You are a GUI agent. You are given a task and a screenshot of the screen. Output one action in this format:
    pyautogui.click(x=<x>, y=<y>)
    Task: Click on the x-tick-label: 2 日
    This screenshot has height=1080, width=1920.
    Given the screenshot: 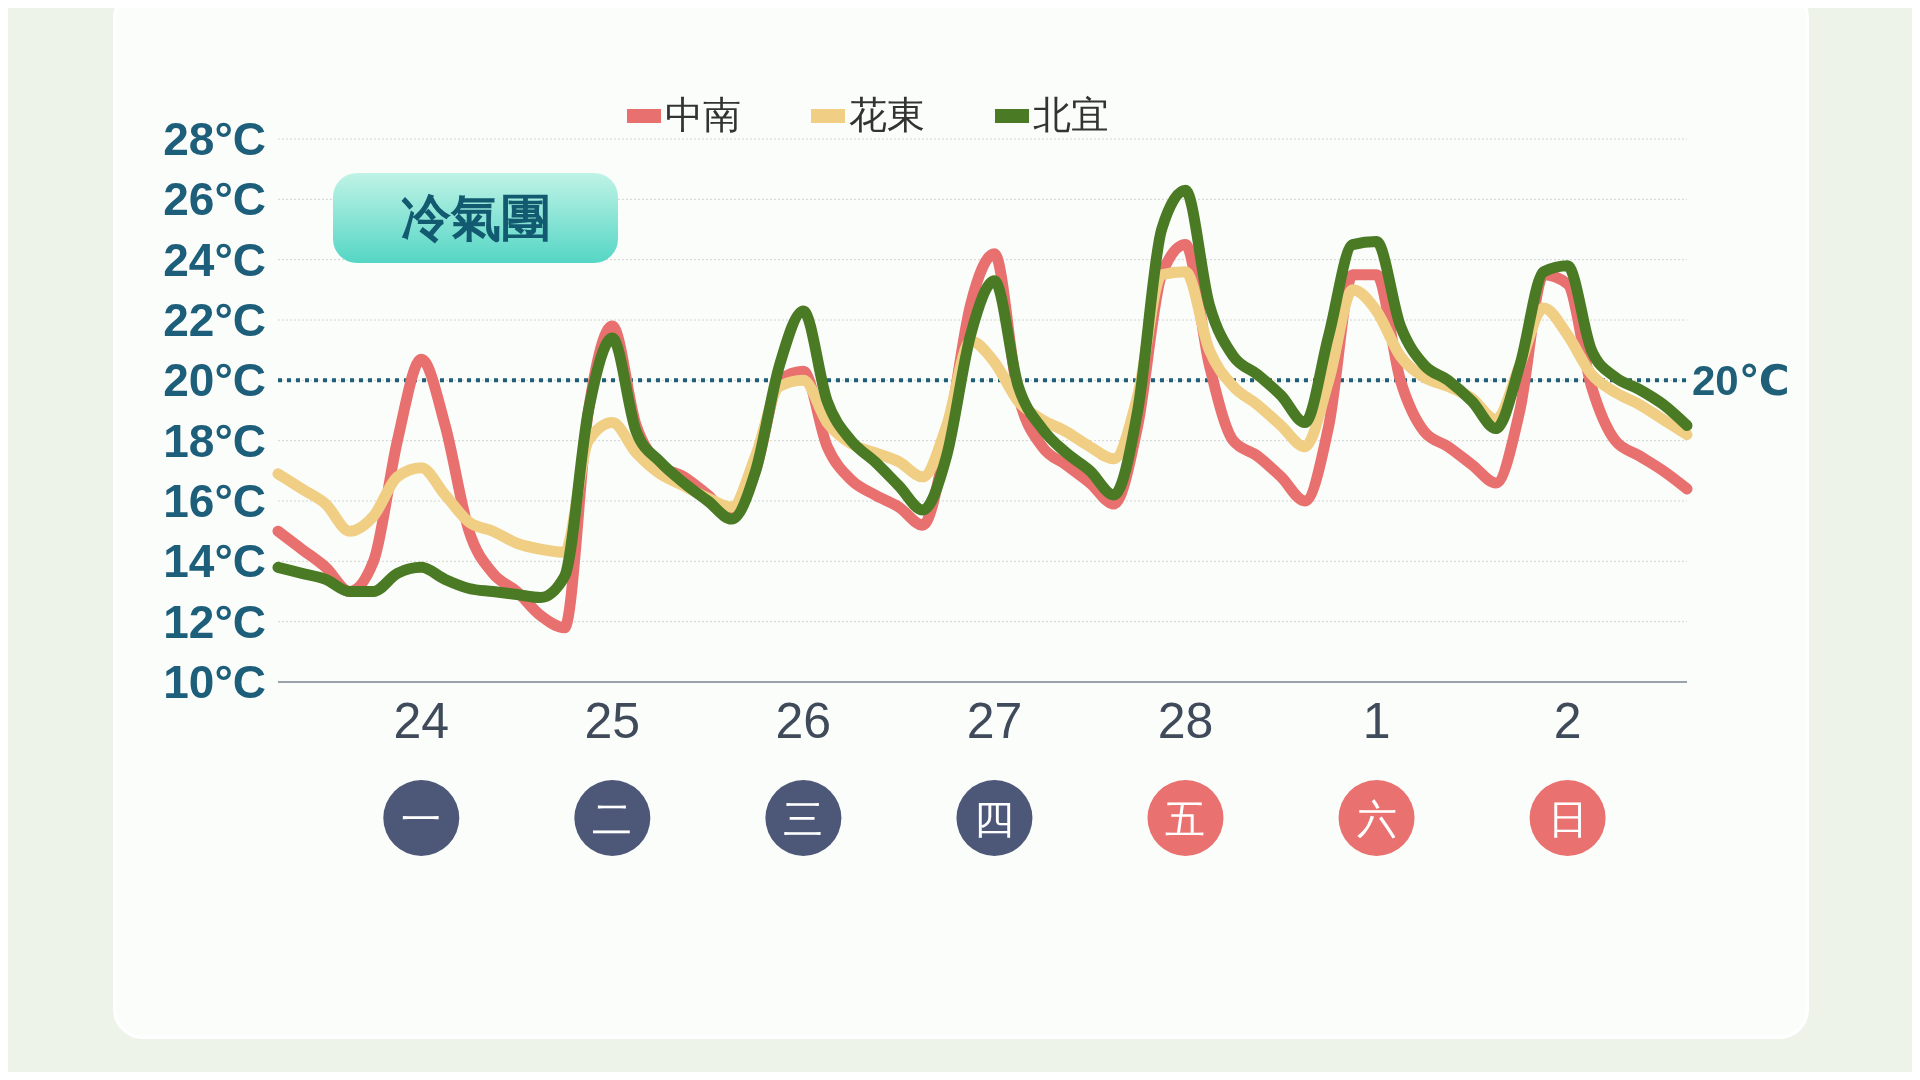 What is the action you would take?
    pyautogui.click(x=1567, y=767)
    